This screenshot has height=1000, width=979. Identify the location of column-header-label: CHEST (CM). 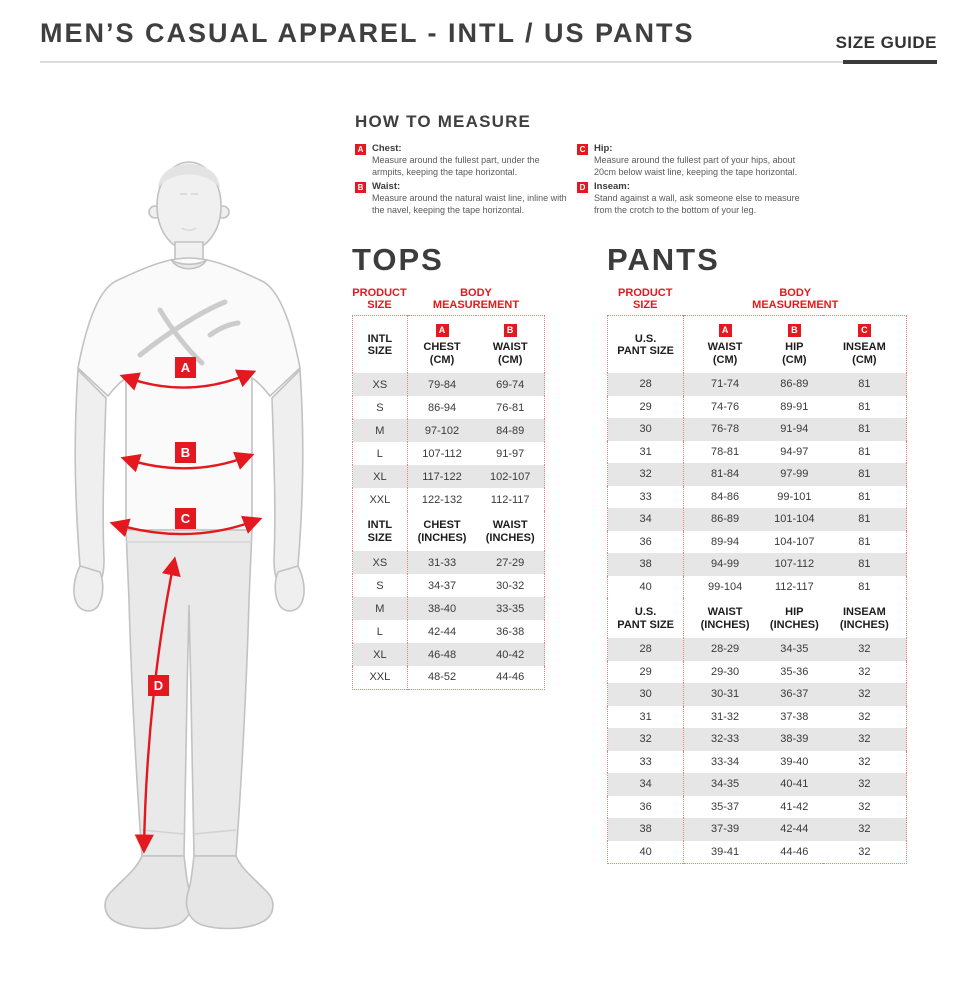
(442, 353).